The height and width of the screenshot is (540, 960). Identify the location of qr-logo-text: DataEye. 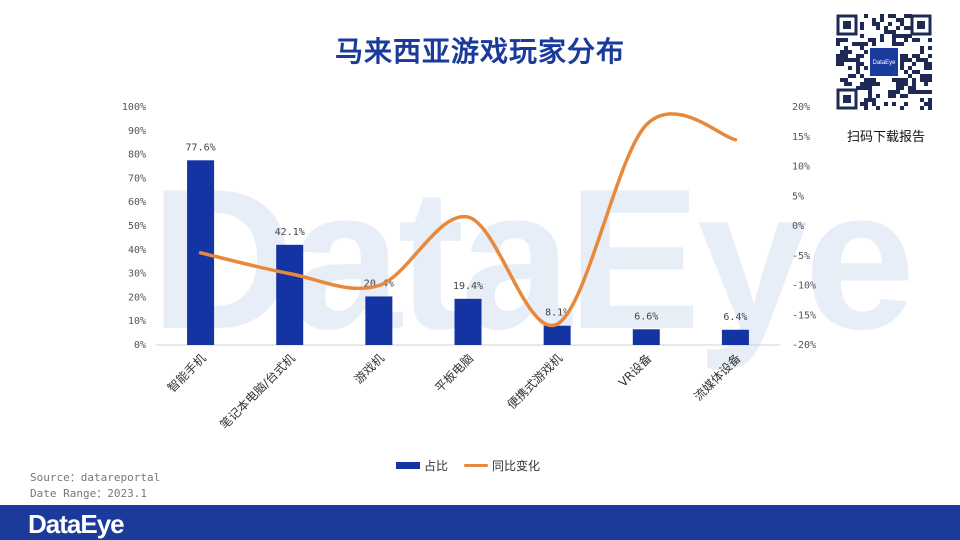
(884, 63).